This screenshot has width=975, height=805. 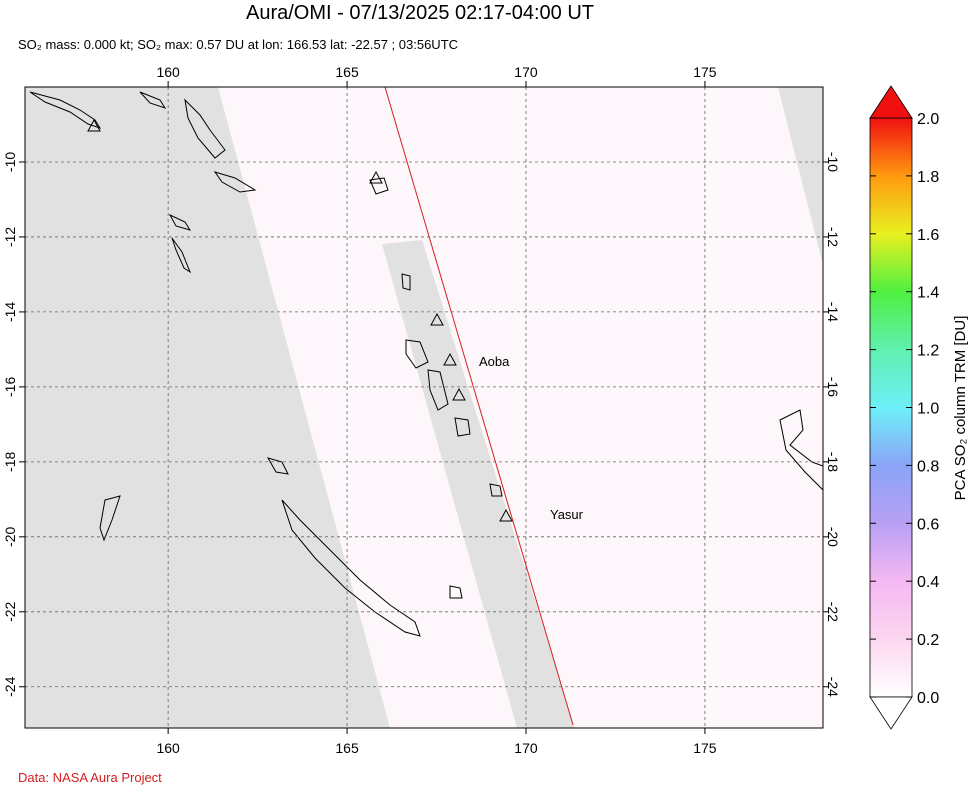 I want to click on colorbar-tick-label: 2.0, so click(x=928, y=119).